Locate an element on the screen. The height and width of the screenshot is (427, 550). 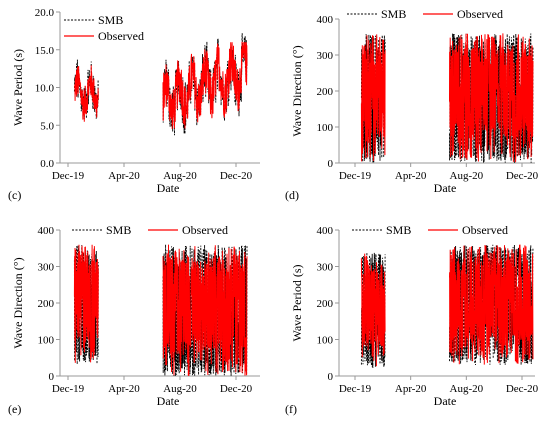
chart-e-x-axis-label: Date is located at coordinates (168, 401).